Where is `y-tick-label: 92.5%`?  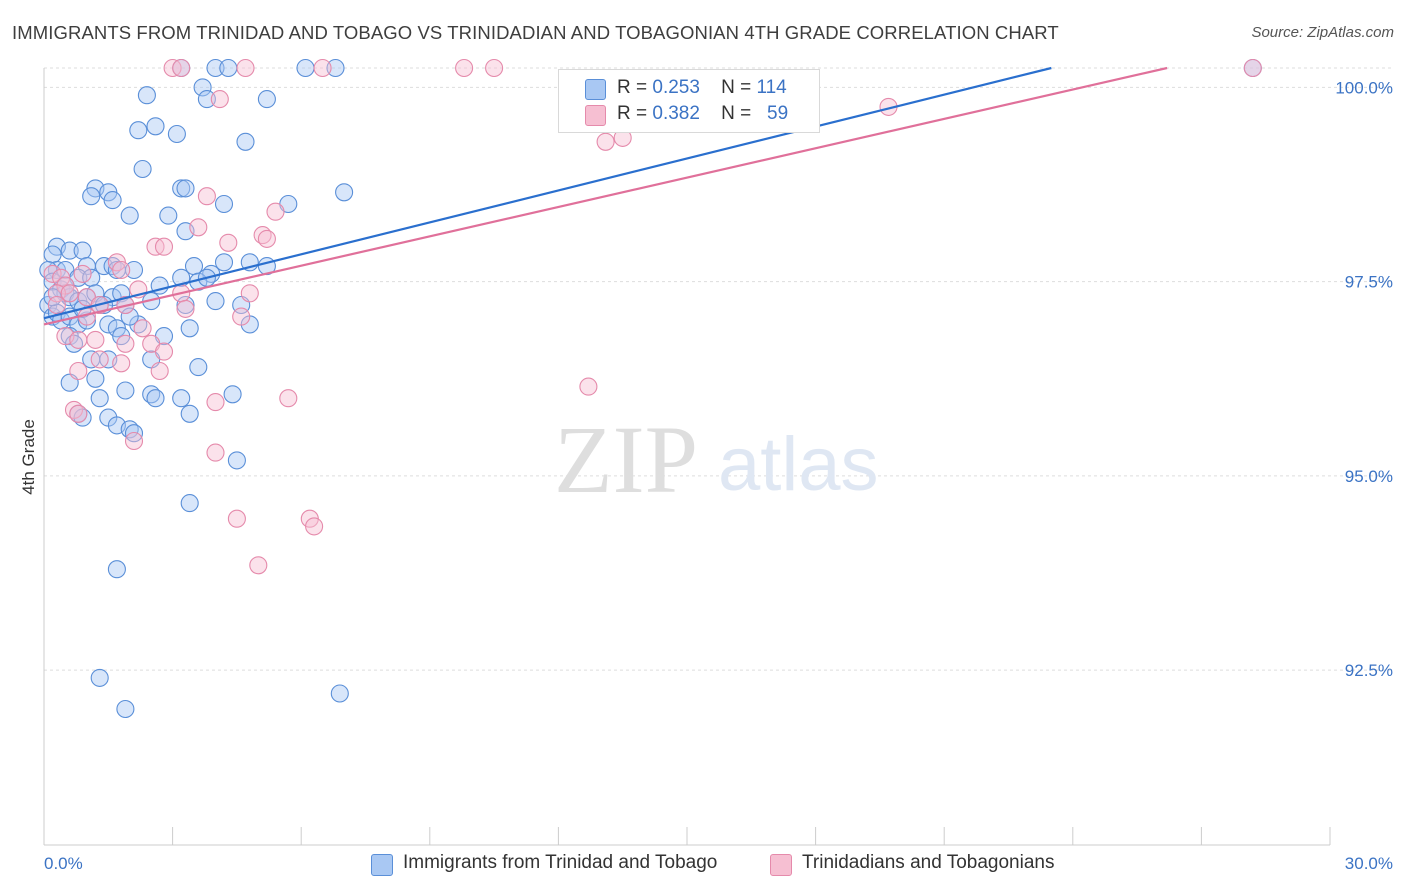 y-tick-label: 92.5% is located at coordinates (1369, 670).